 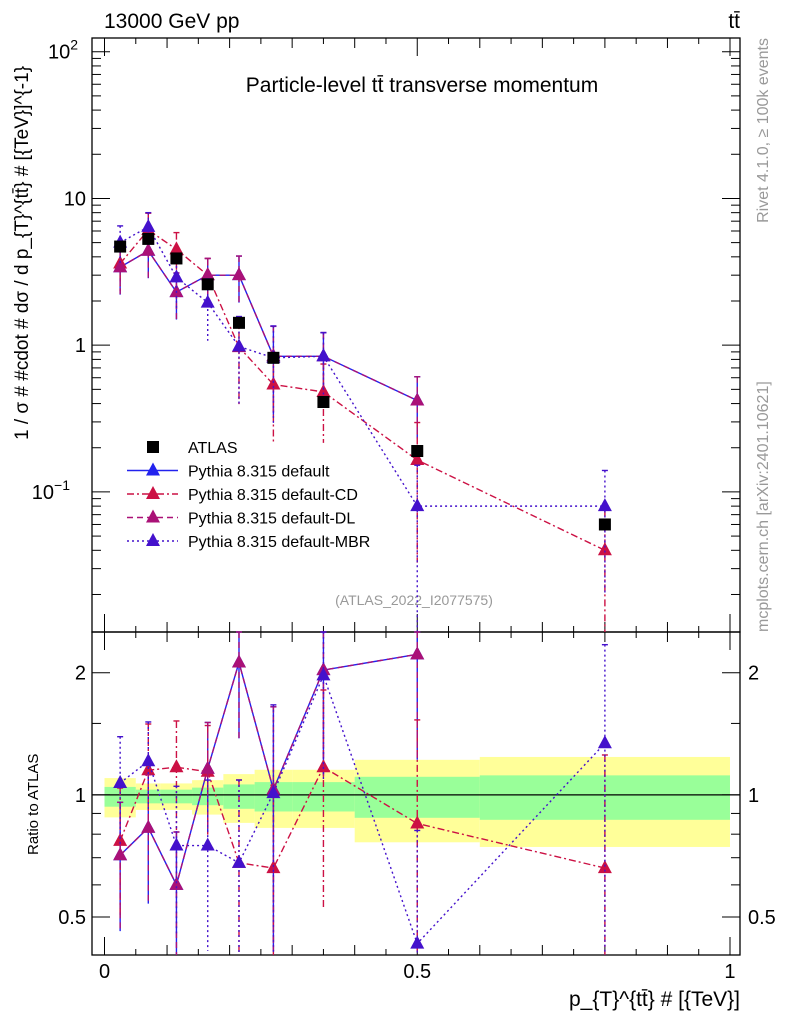 What do you see at coordinates (753, 674) in the screenshot?
I see `ratio-y-tick-label-right: 2` at bounding box center [753, 674].